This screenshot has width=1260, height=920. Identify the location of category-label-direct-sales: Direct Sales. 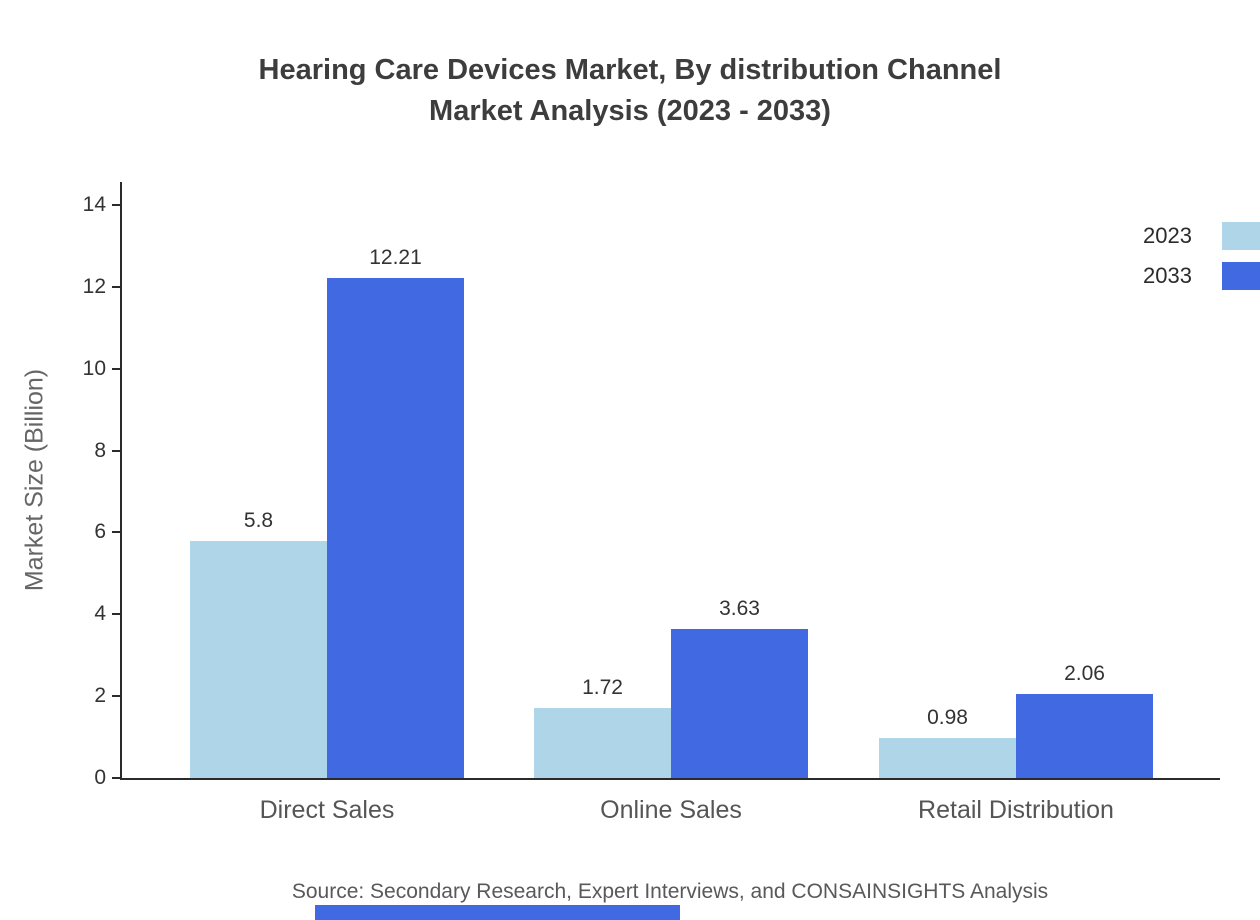
(327, 810).